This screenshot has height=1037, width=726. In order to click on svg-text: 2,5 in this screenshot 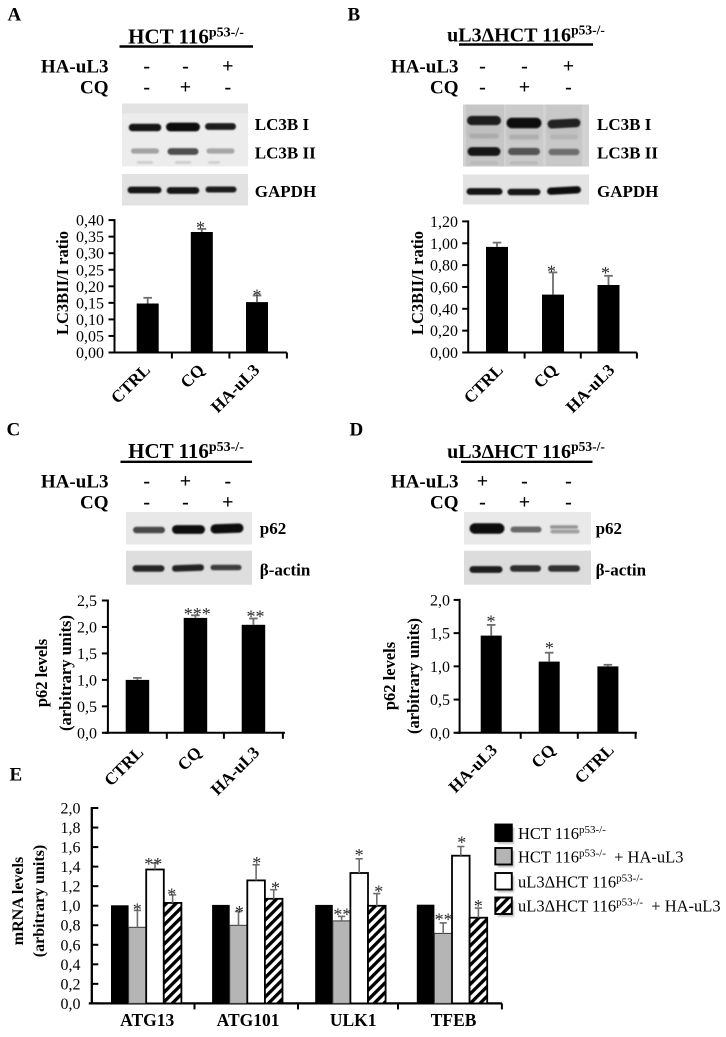, I will do `click(87, 601)`.